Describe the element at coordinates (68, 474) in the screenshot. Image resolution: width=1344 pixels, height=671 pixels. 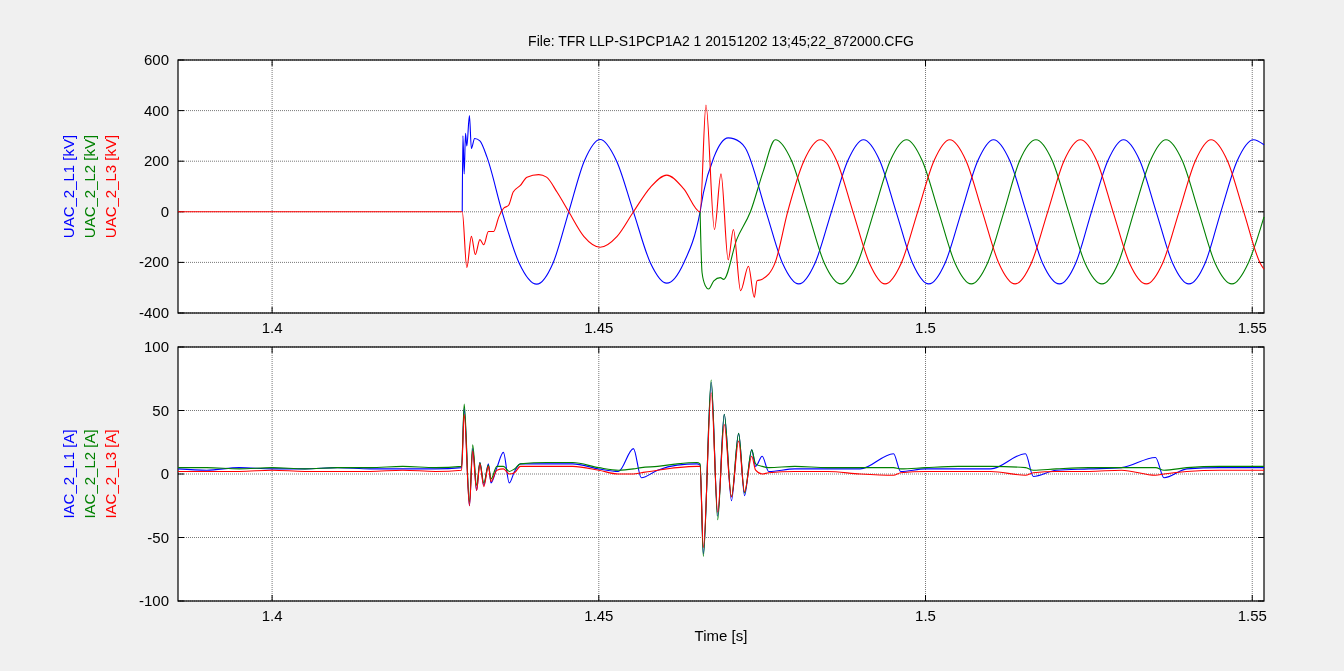
I see `text: IAC_2_L1 [A]` at that location.